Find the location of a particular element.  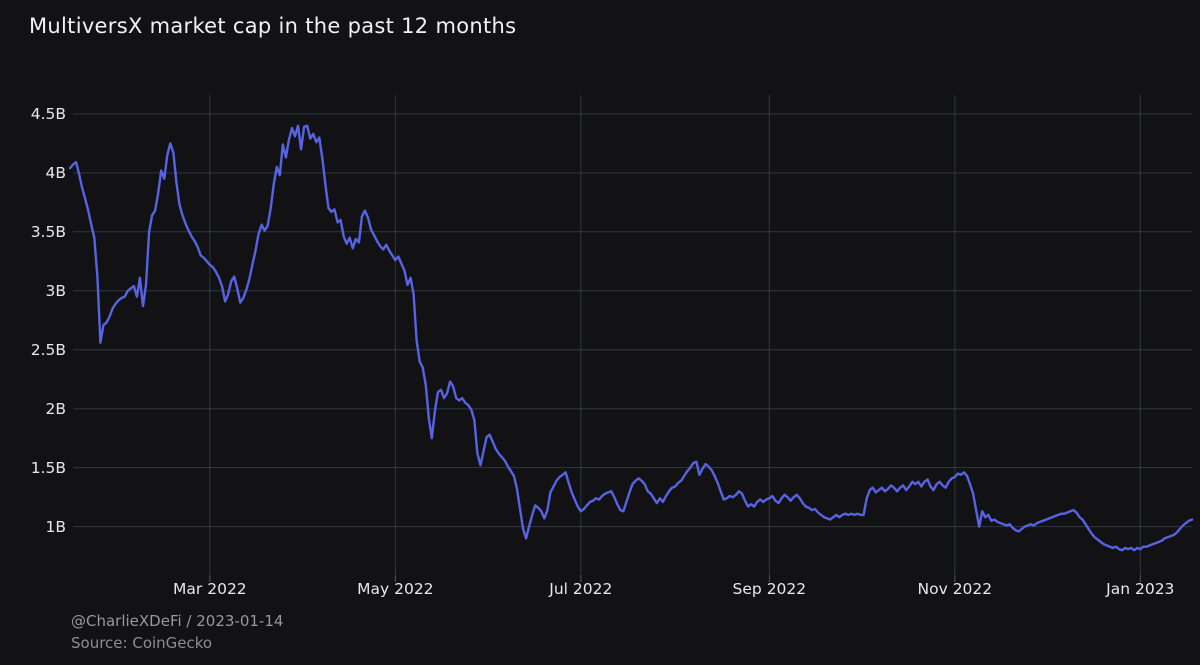

y-tick-label: 1B is located at coordinates (56, 526).